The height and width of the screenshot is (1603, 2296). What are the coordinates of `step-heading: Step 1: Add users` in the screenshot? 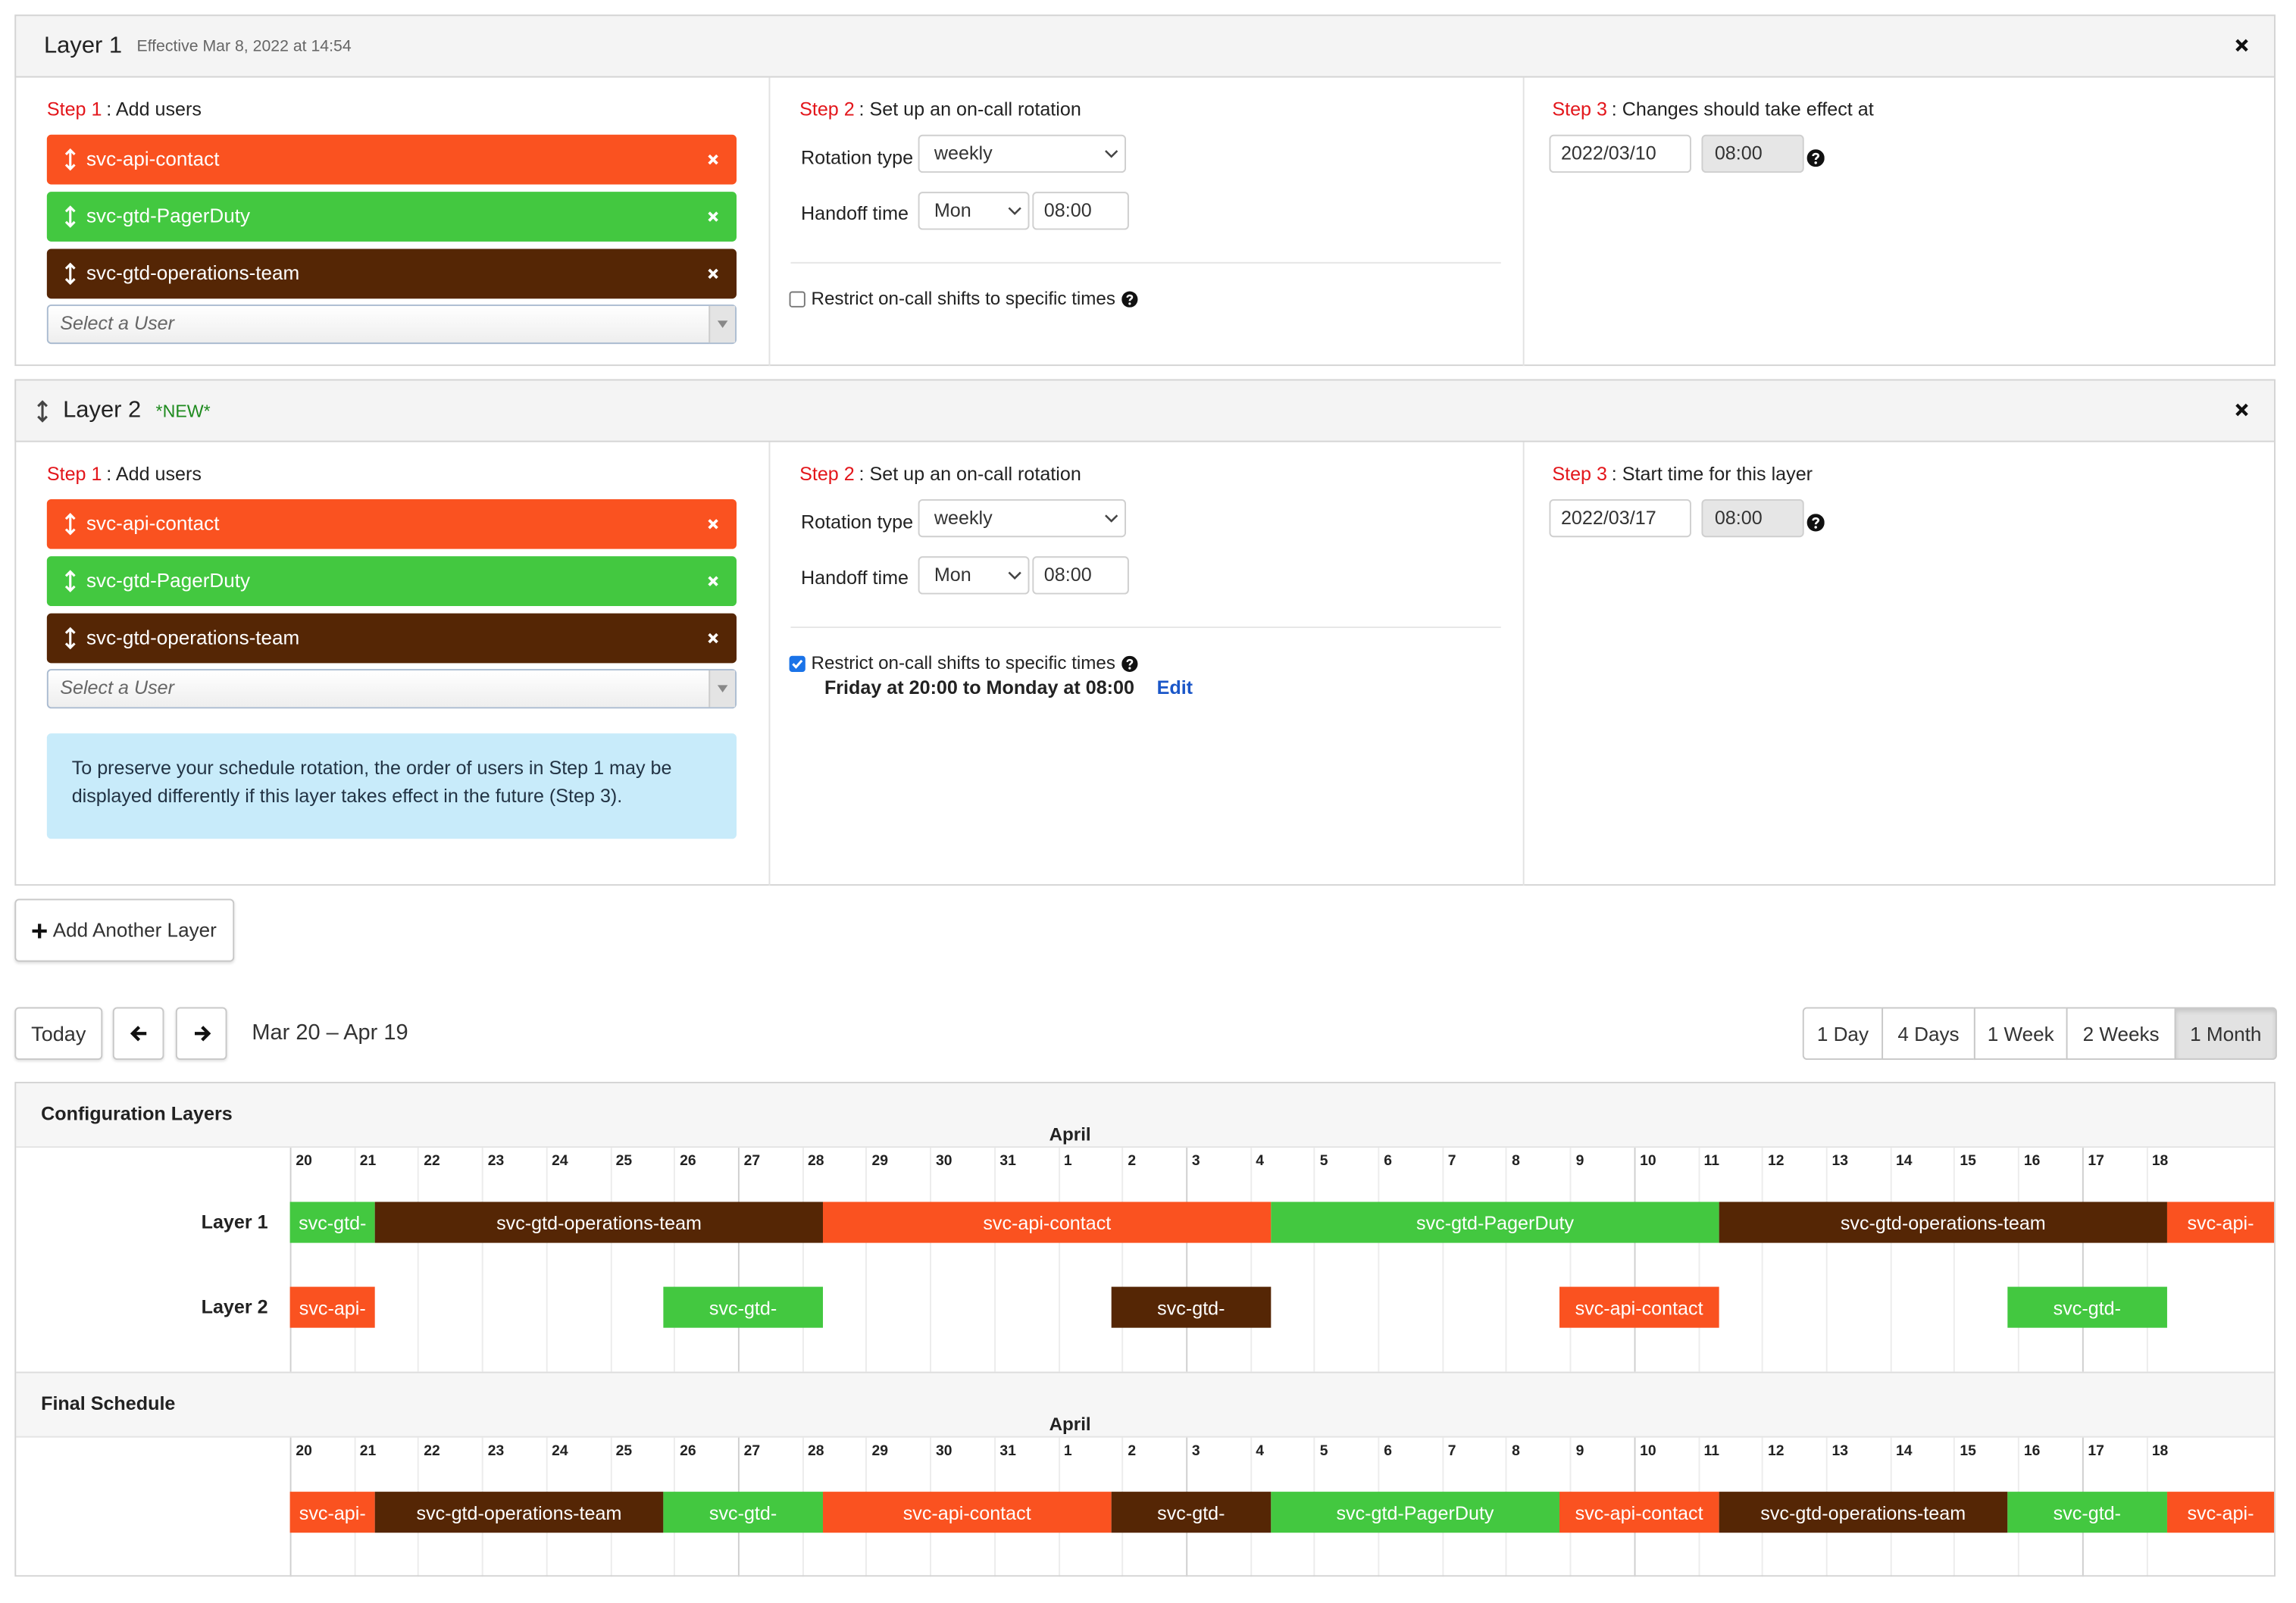 It's located at (399, 474).